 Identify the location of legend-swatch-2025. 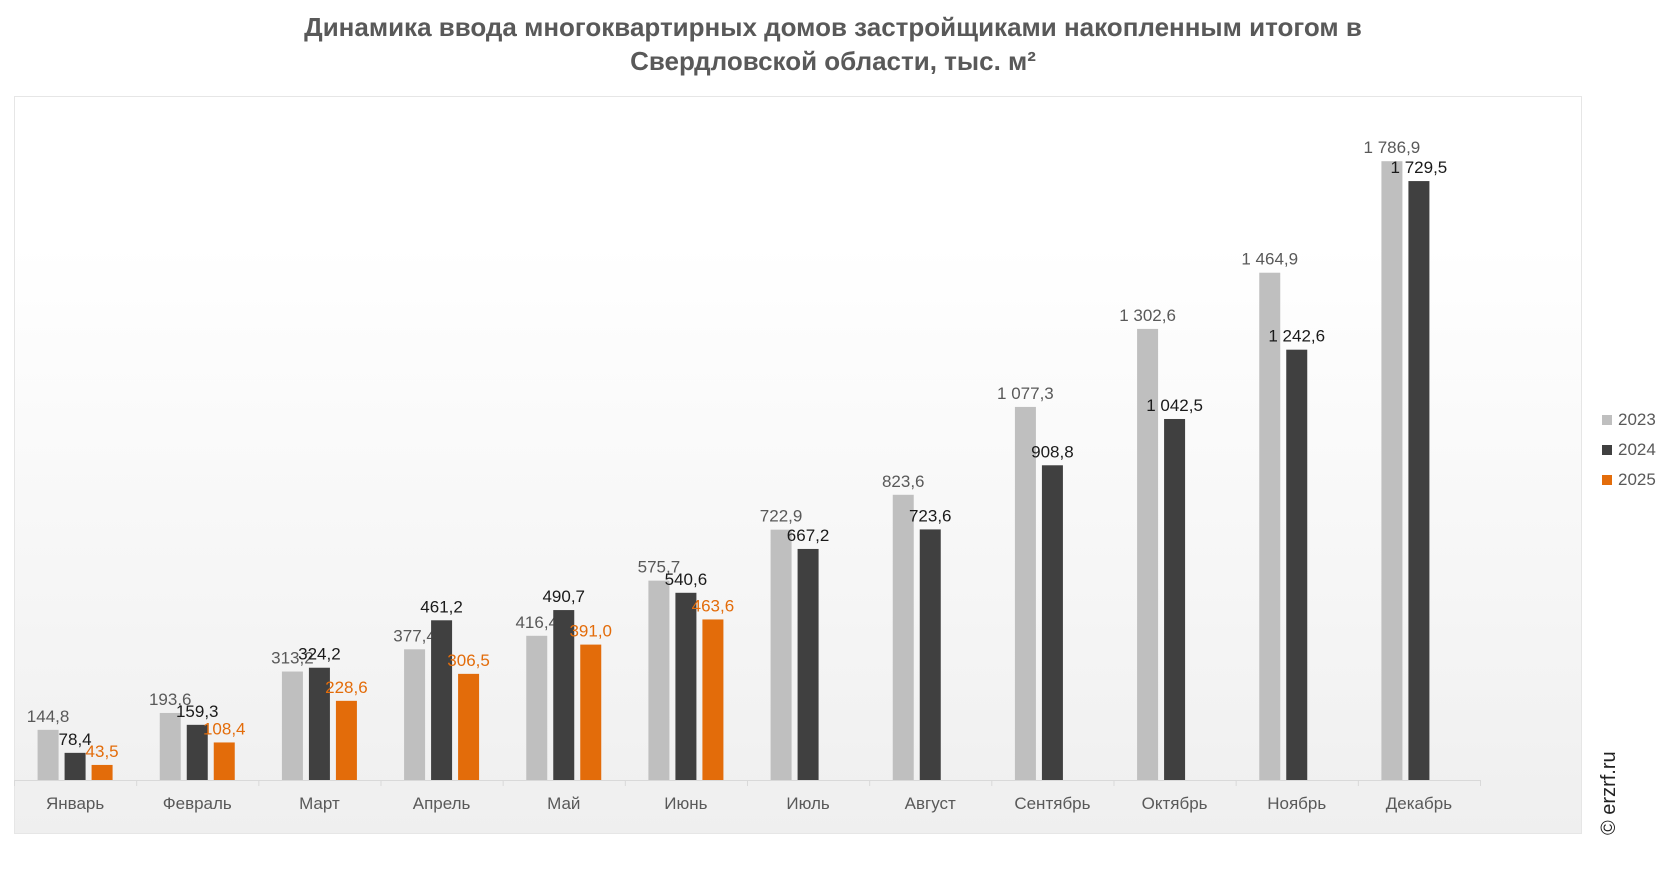
(1607, 480).